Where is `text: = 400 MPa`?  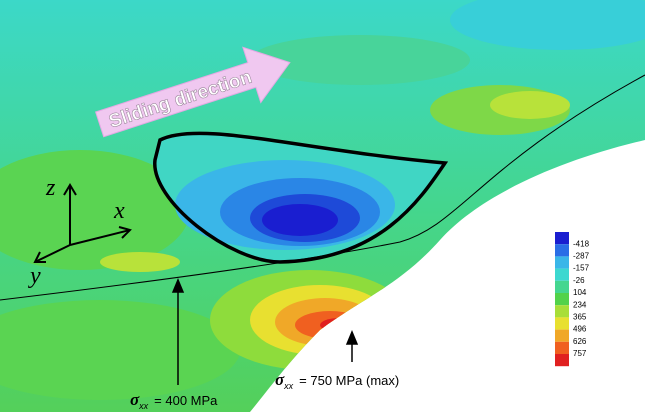
text: = 400 MPa is located at coordinates (186, 400).